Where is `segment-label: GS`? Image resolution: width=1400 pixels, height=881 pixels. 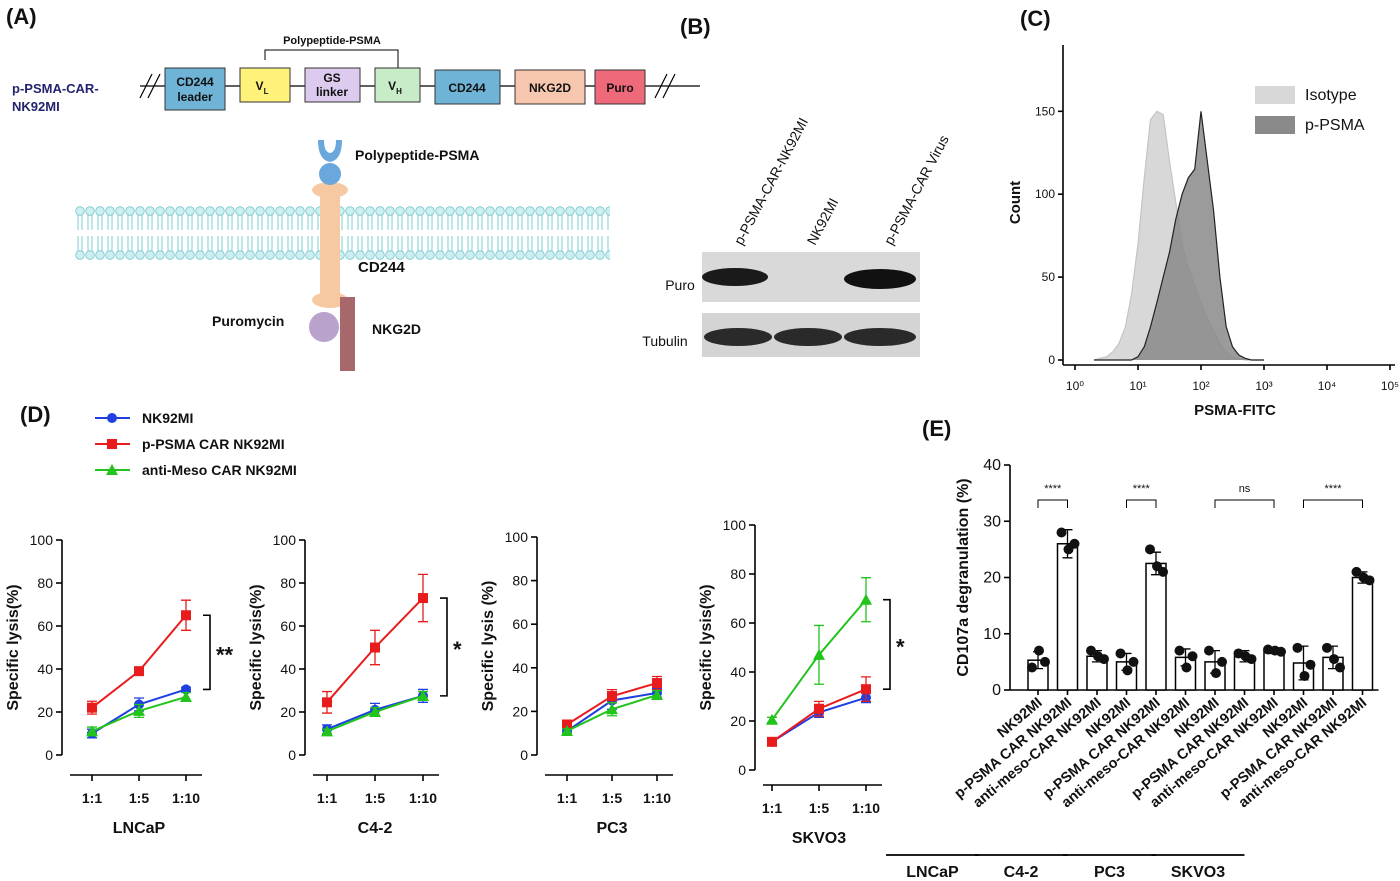
segment-label: GS is located at coordinates (331, 78).